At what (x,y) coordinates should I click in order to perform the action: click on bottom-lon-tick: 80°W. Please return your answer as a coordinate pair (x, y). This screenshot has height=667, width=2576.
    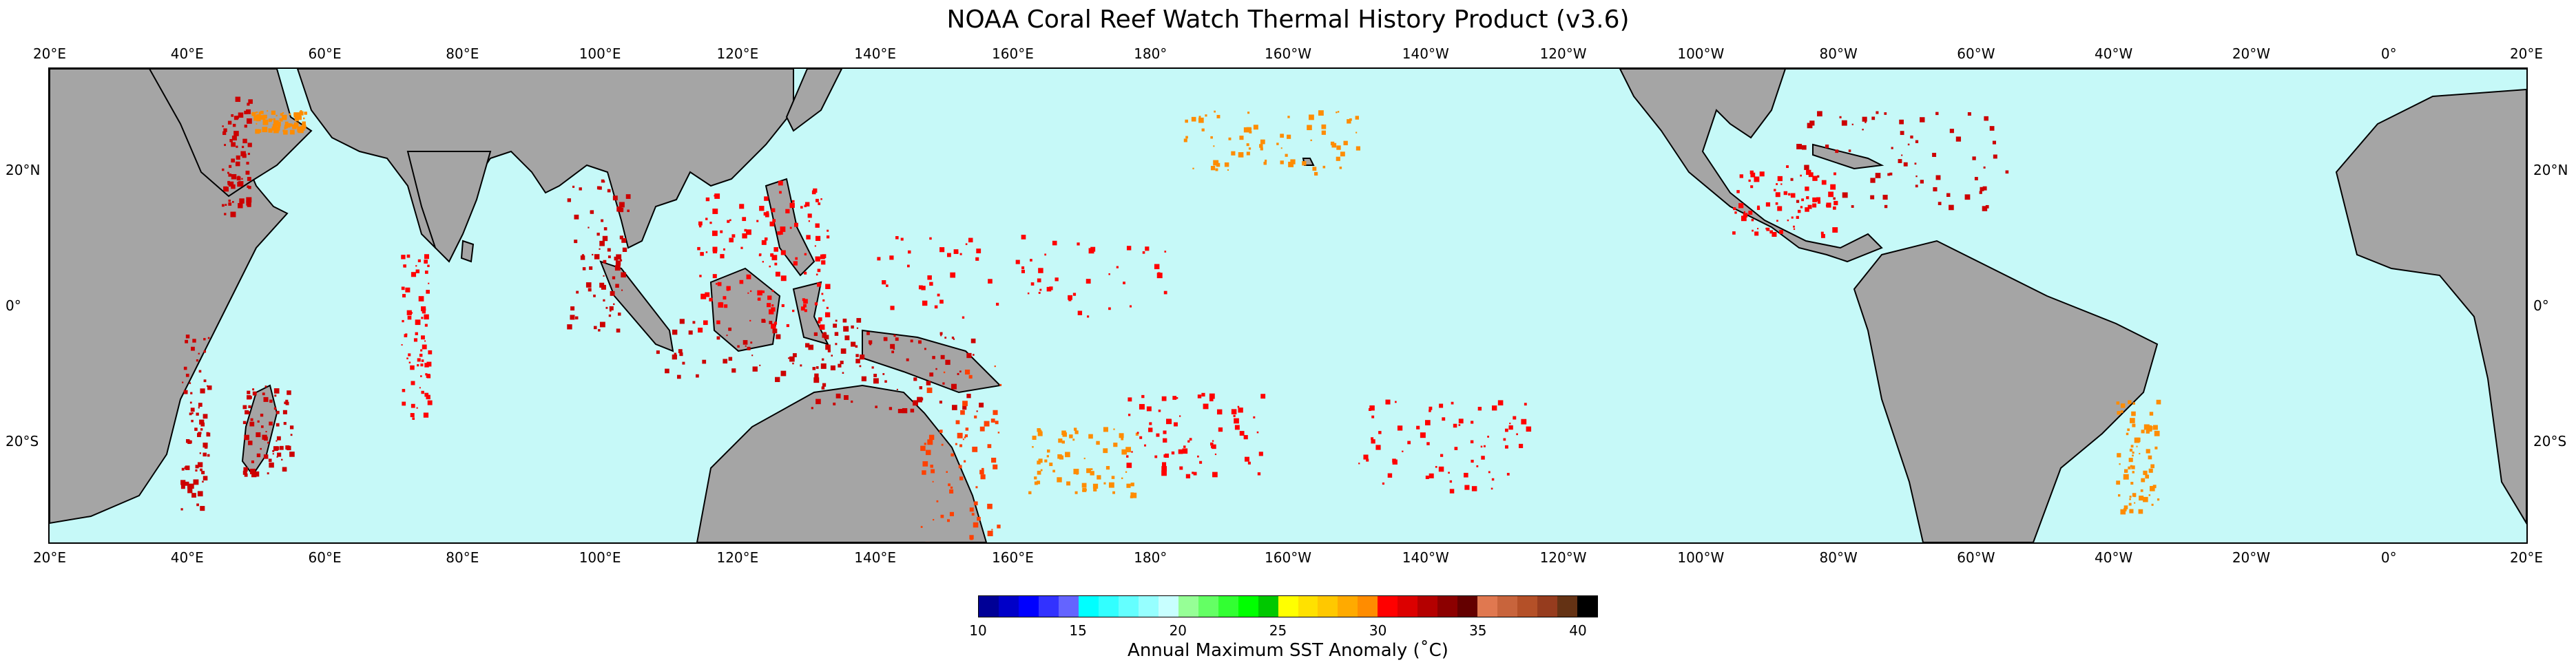
    Looking at the image, I should click on (1839, 557).